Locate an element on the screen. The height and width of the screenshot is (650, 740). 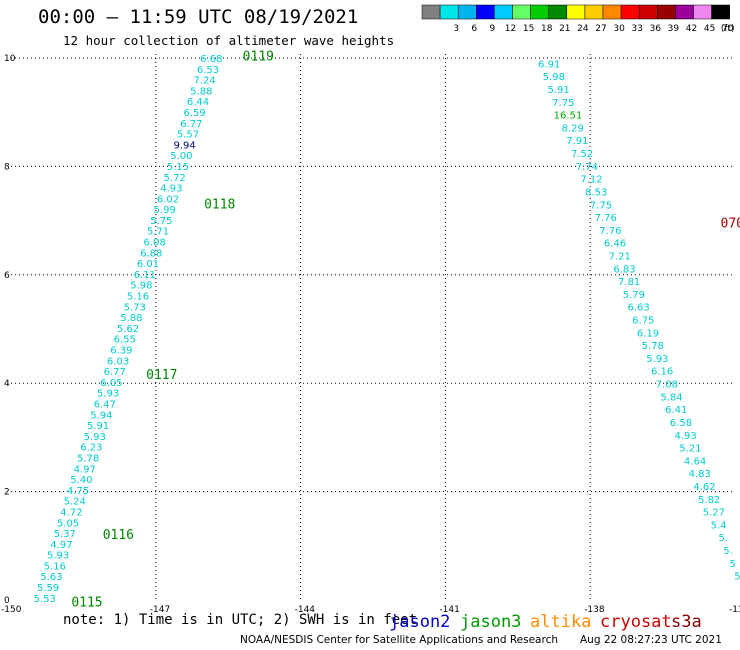
legend-altika: altika is located at coordinates (561, 622).